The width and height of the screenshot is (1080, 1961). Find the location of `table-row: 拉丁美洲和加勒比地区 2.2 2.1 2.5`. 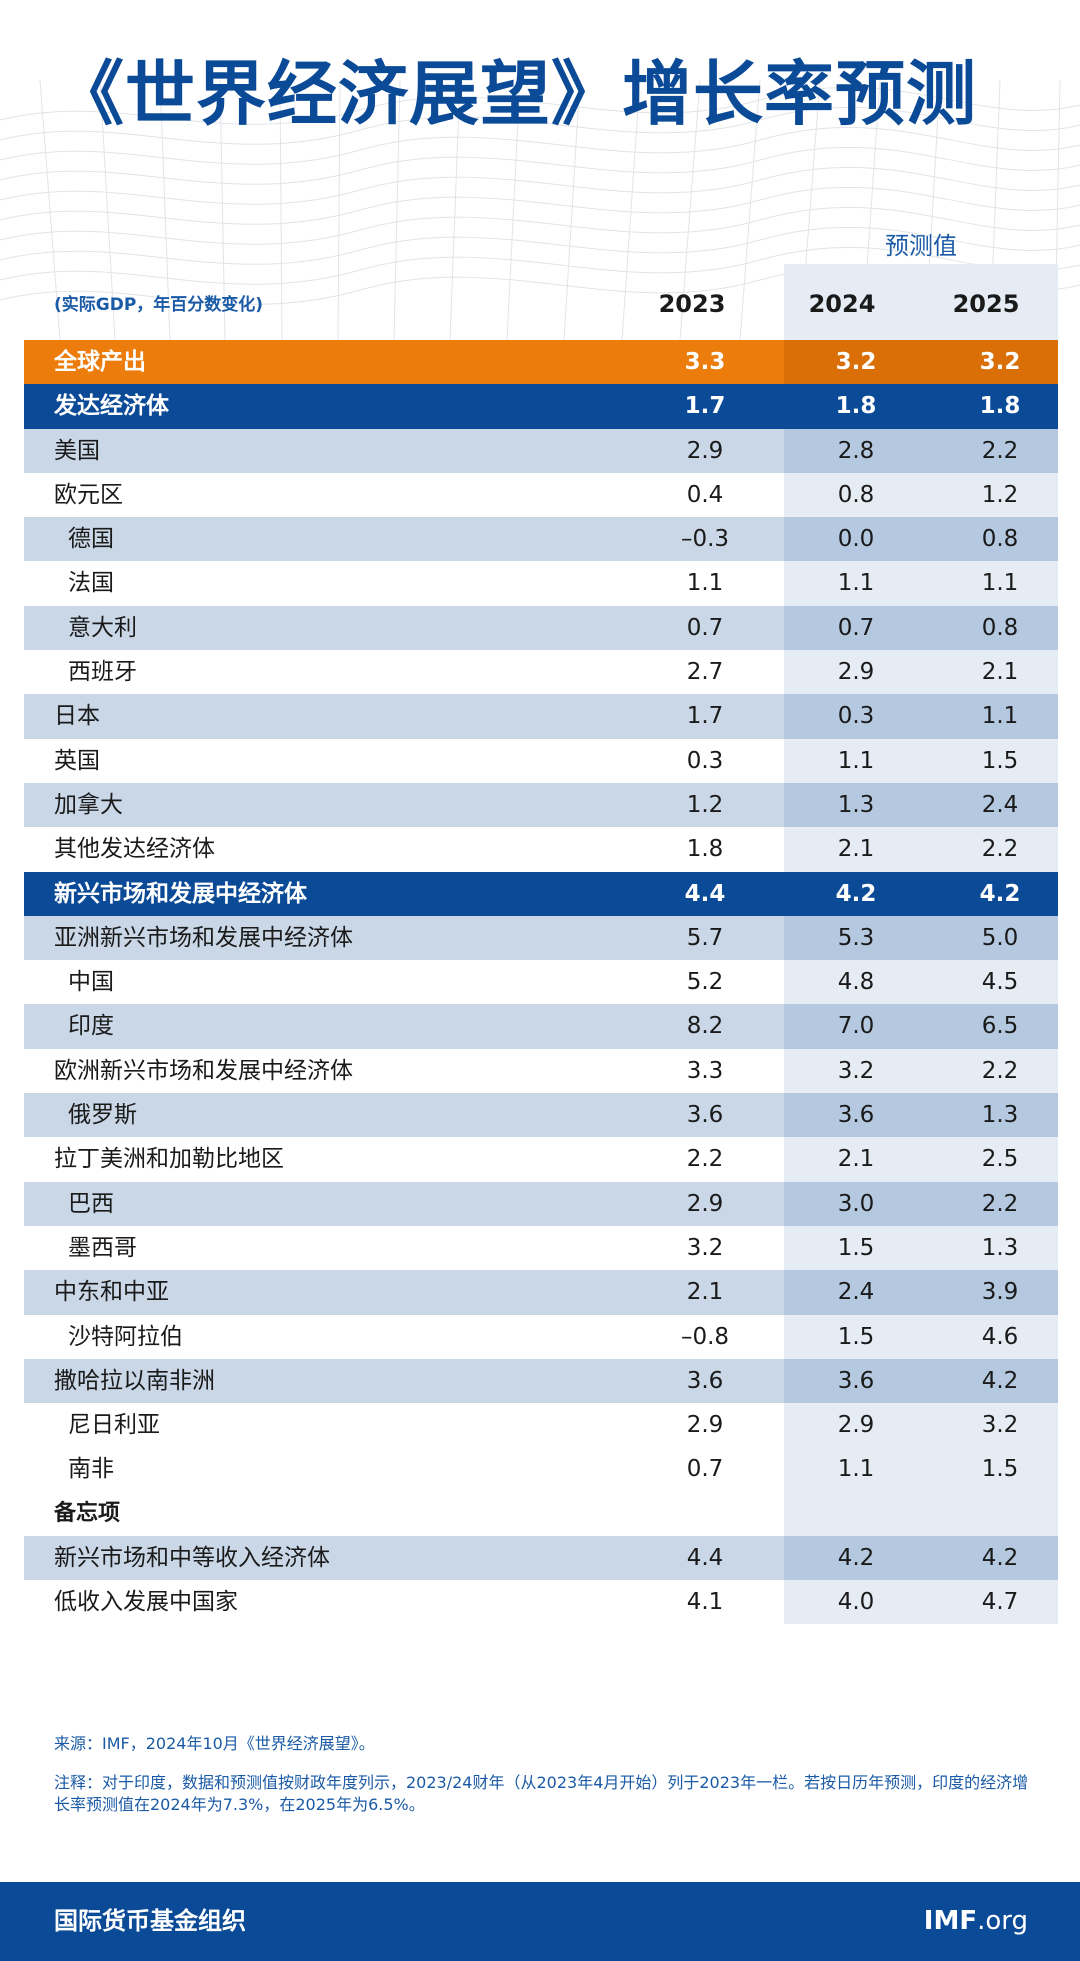

table-row: 拉丁美洲和加勒比地区 2.2 2.1 2.5 is located at coordinates (541, 1159).